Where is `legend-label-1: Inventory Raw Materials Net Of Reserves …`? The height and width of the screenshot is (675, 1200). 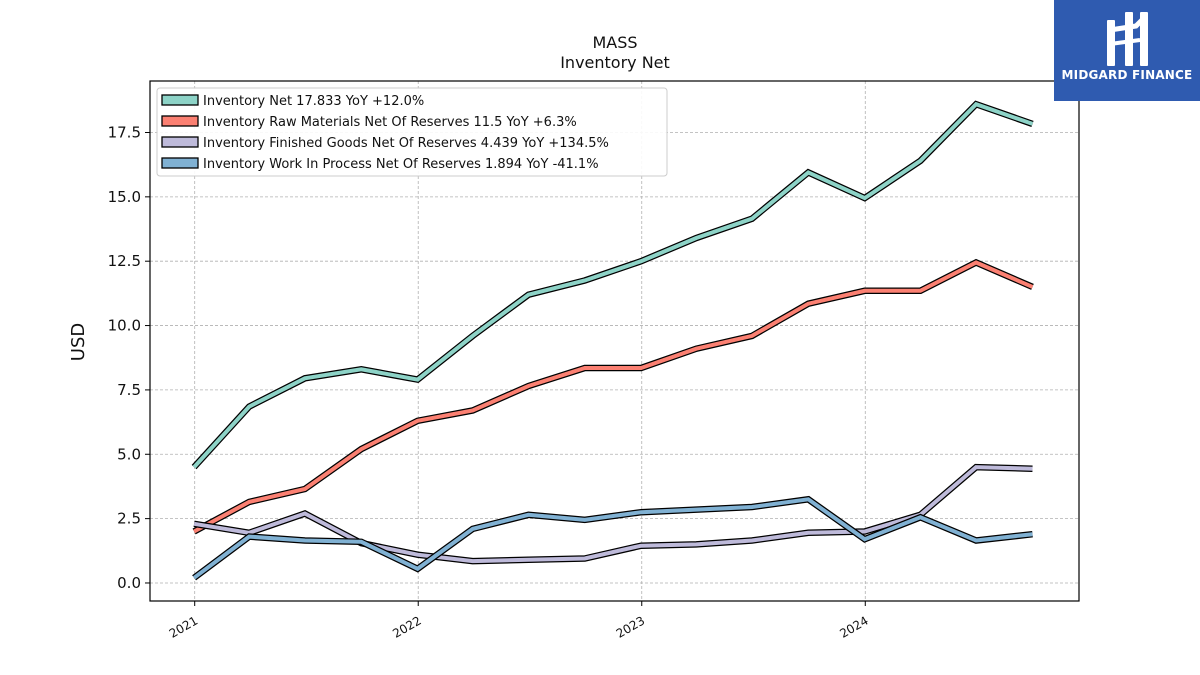
legend-label-1: Inventory Raw Materials Net Of Reserves … is located at coordinates (390, 122).